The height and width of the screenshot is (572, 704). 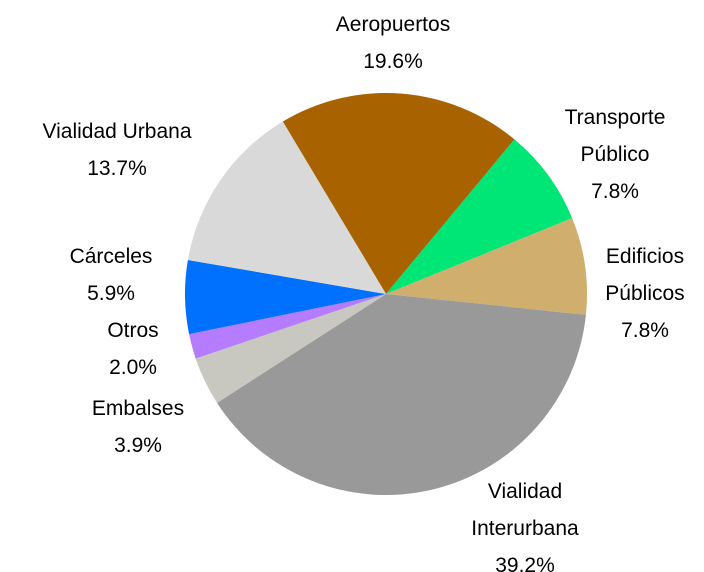 What do you see at coordinates (525, 510) in the screenshot?
I see `category-name: Vialidad Interurbana` at bounding box center [525, 510].